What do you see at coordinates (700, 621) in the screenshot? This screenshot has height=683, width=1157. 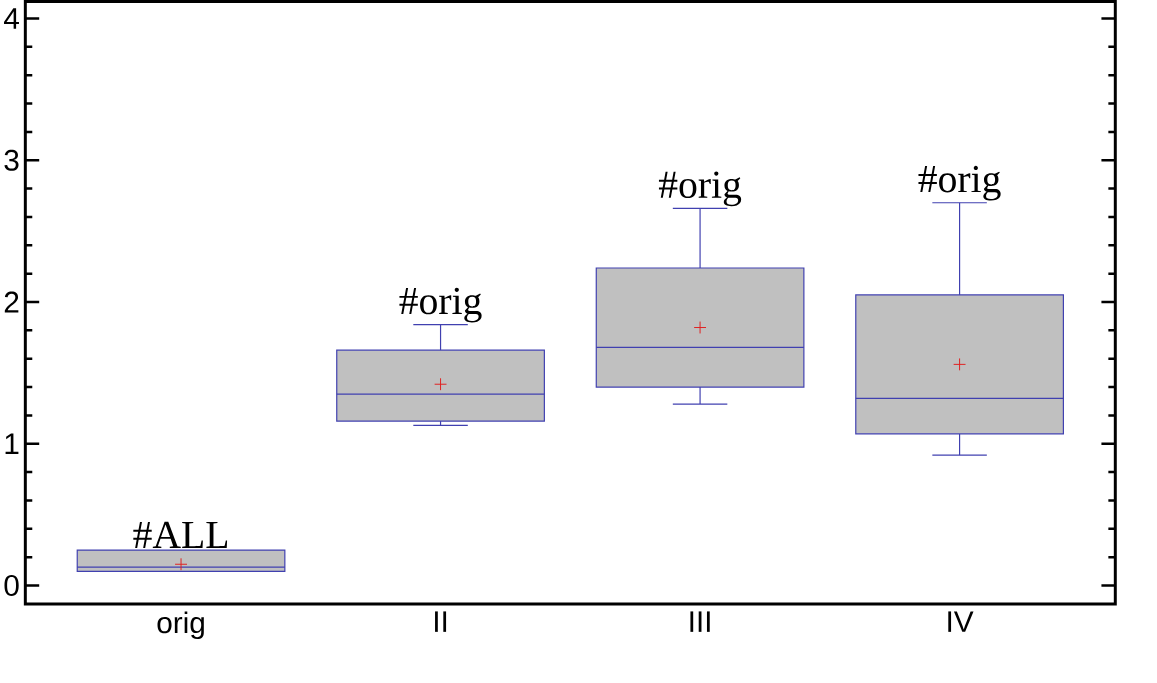 I see `x-tick-label: III` at bounding box center [700, 621].